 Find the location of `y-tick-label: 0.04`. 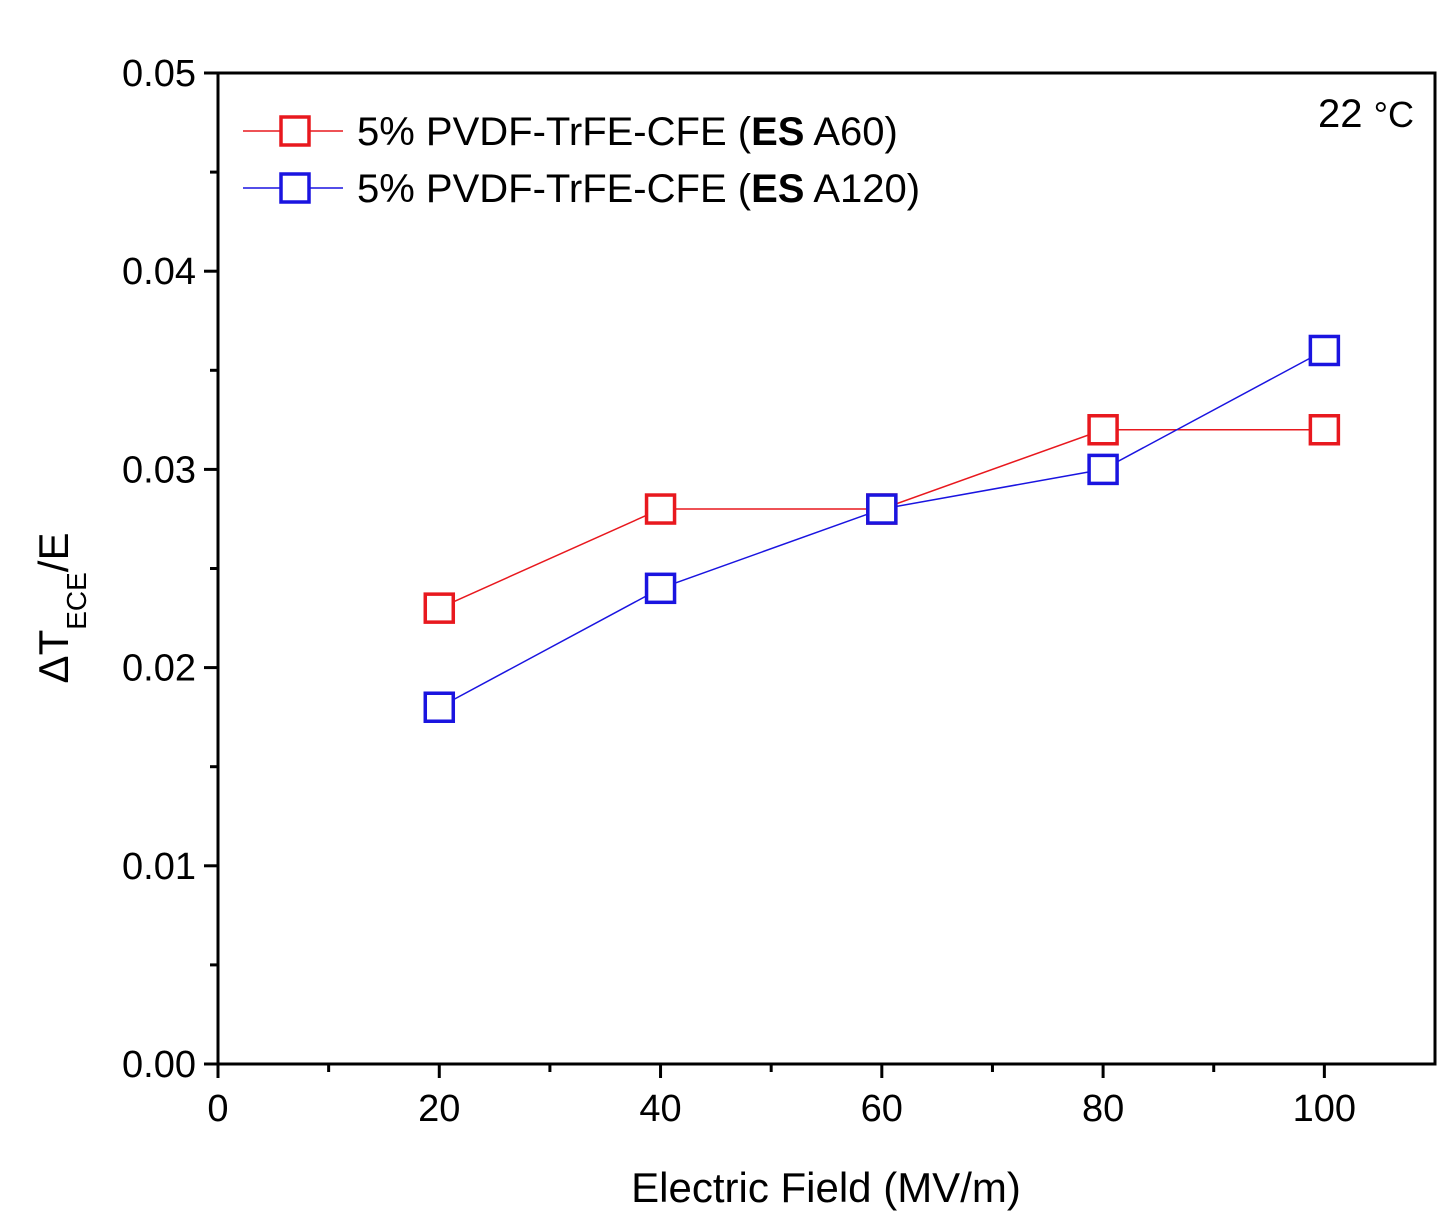

y-tick-label: 0.04 is located at coordinates (159, 272).